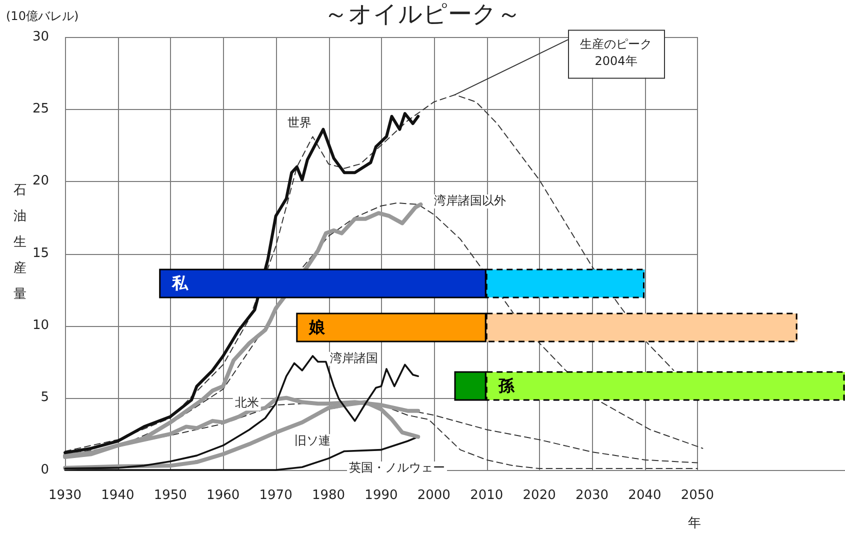 Image resolution: width=845 pixels, height=533 pixels. I want to click on chart-title: ～オイルピーク～, so click(422, 14).